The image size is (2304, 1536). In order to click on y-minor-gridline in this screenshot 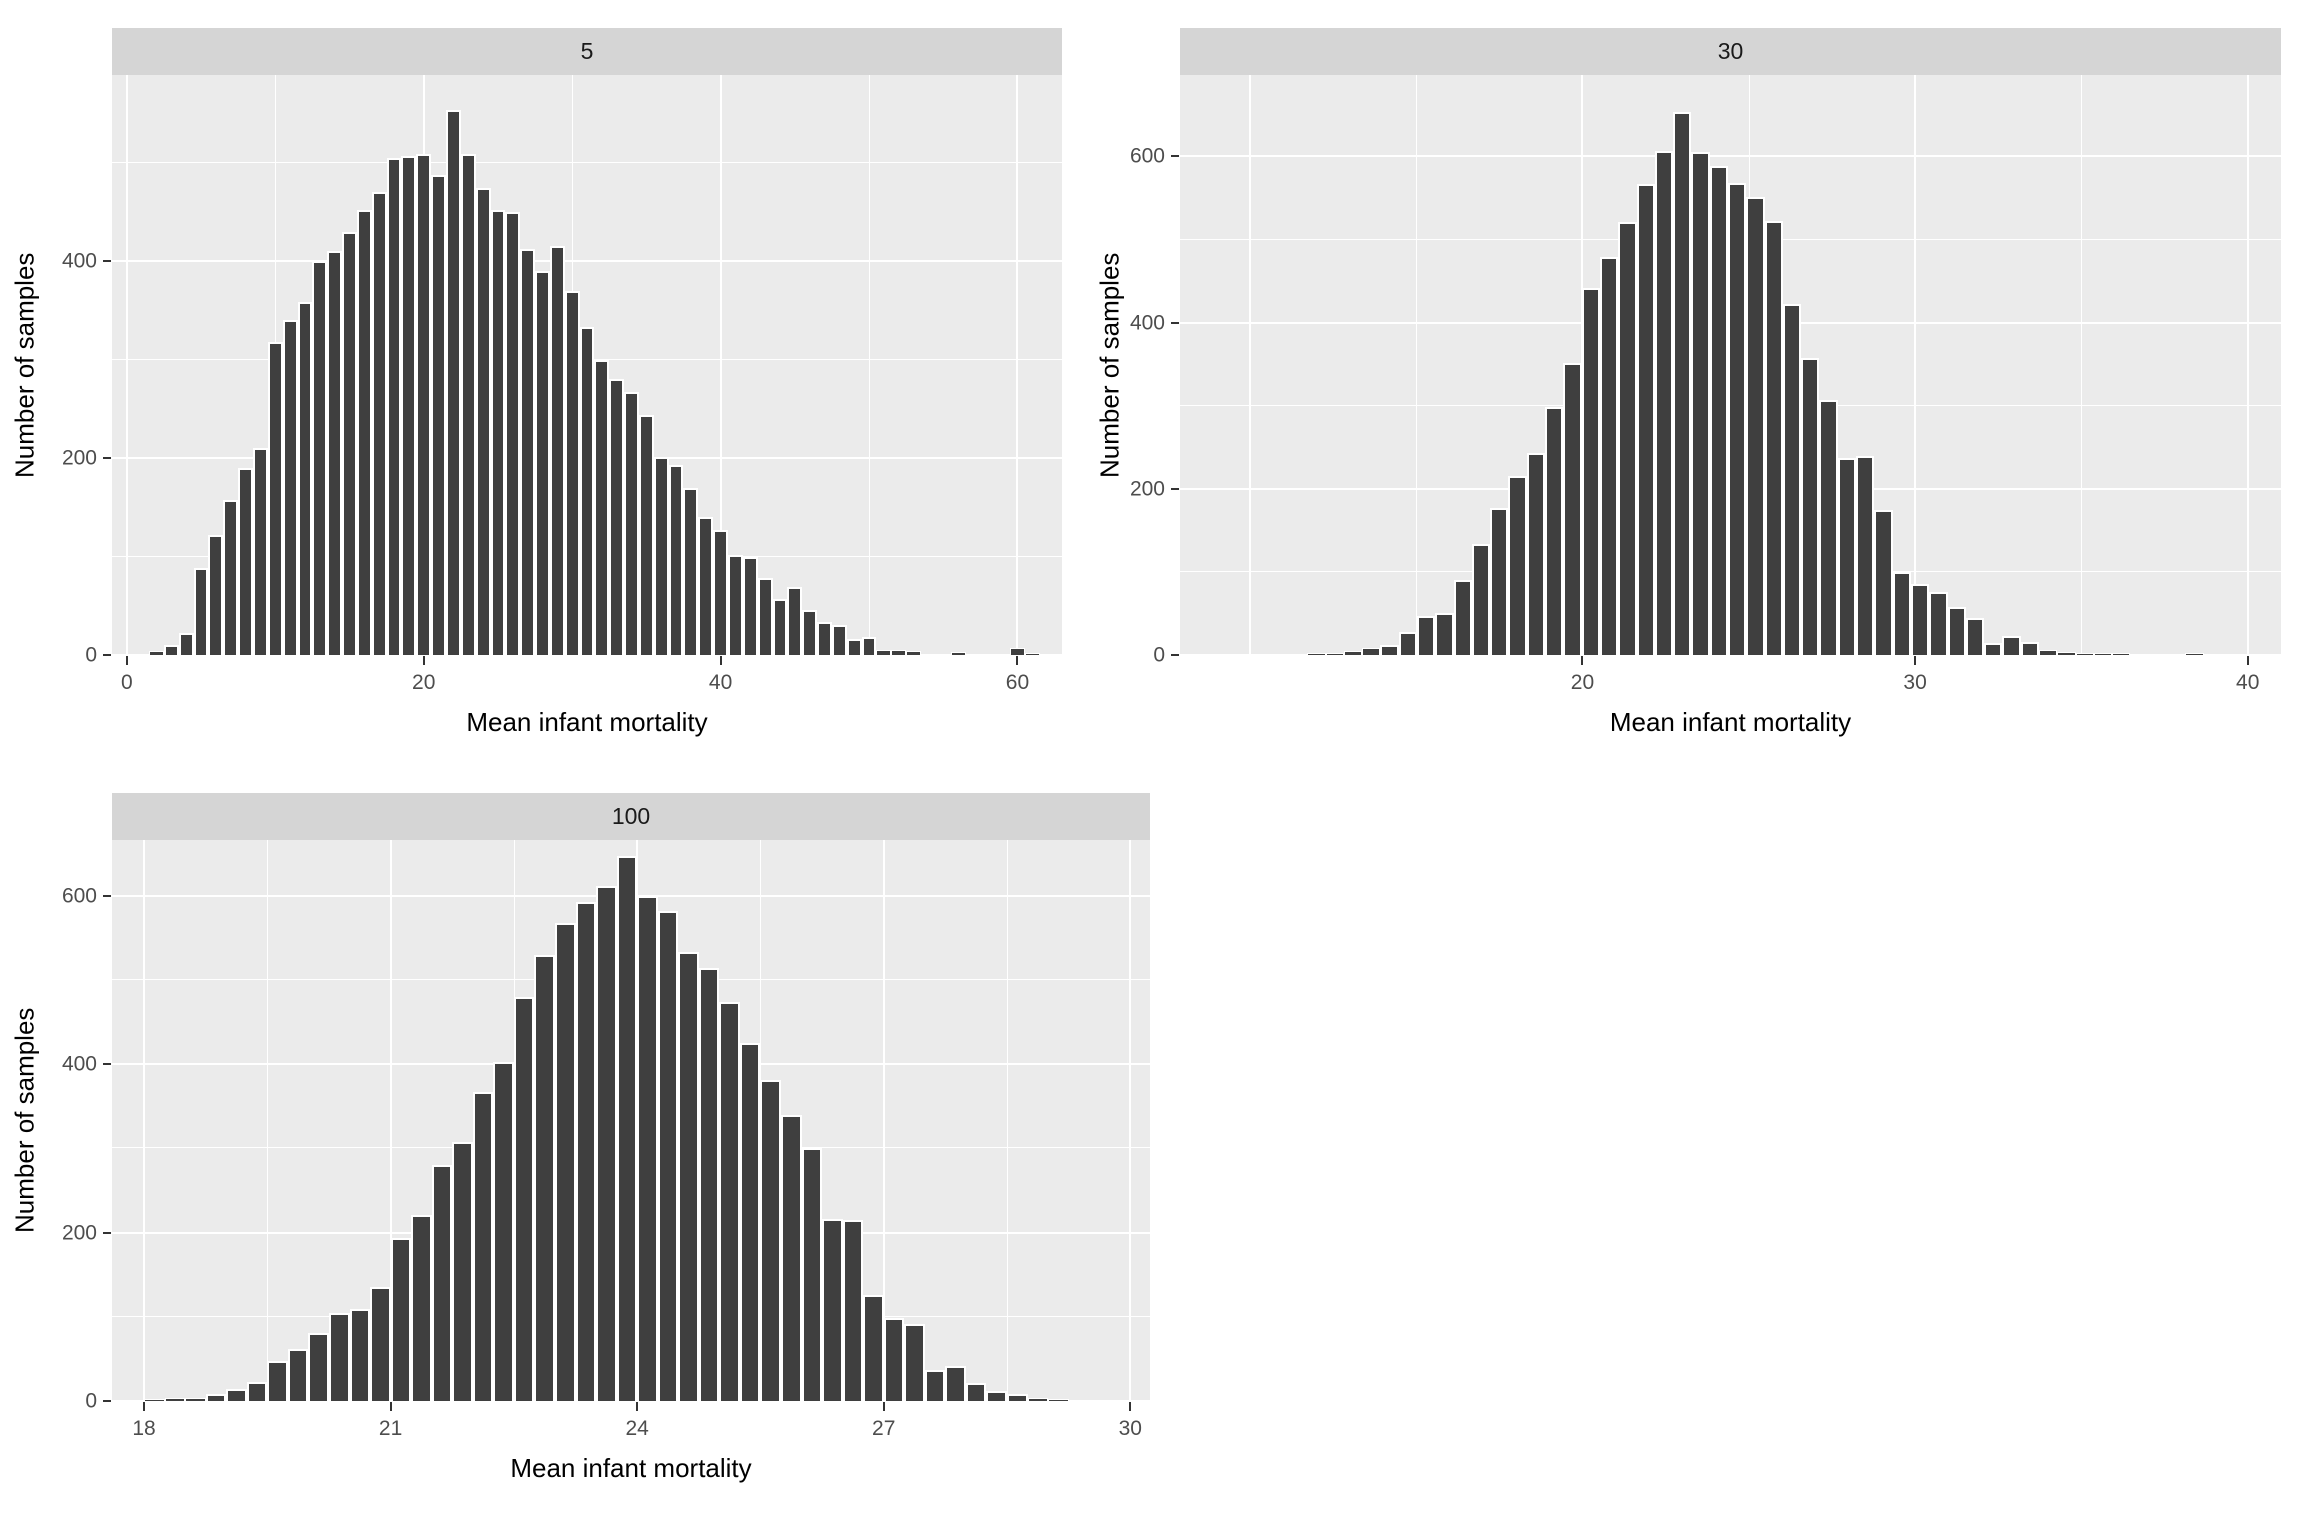, I will do `click(587, 162)`.